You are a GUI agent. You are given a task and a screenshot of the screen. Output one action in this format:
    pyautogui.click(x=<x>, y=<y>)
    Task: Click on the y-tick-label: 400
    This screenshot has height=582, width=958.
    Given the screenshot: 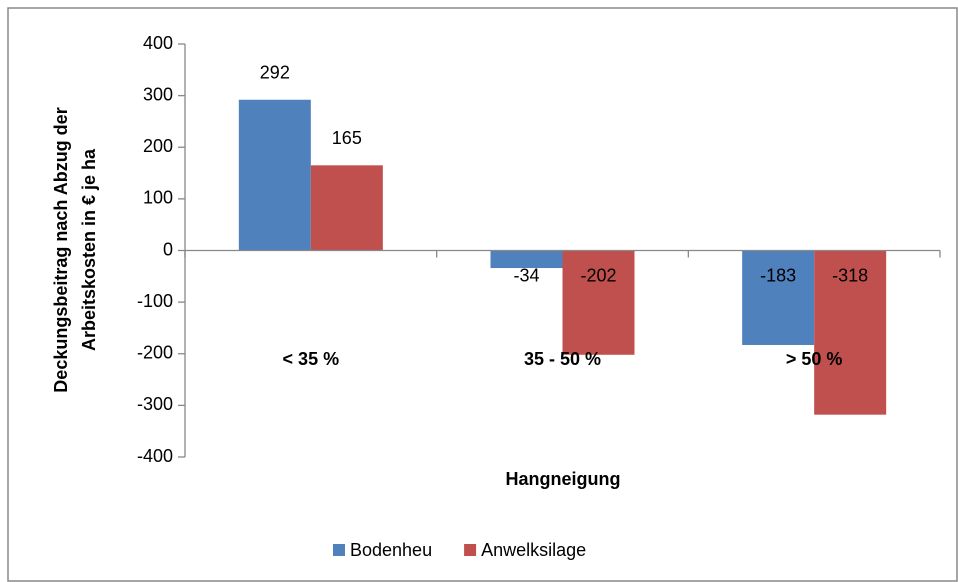 What is the action you would take?
    pyautogui.click(x=158, y=43)
    